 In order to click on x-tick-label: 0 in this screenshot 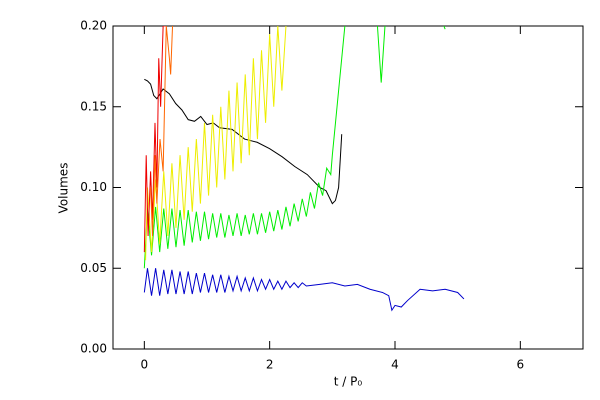, I will do `click(145, 365)`.